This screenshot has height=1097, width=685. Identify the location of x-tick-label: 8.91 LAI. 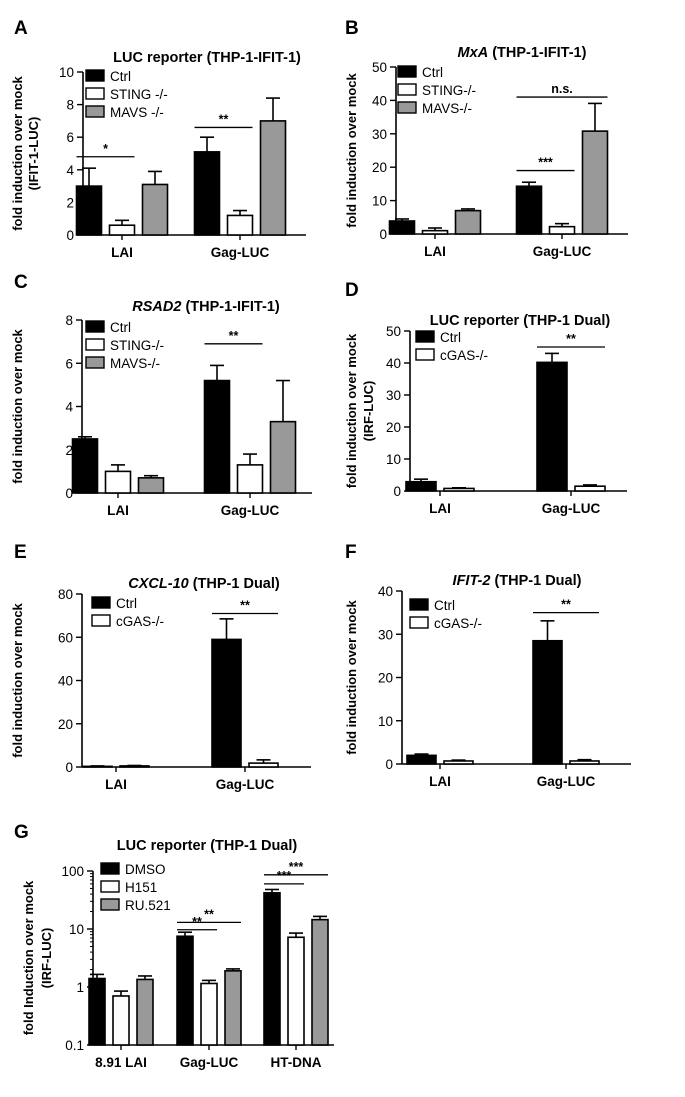
(121, 1062).